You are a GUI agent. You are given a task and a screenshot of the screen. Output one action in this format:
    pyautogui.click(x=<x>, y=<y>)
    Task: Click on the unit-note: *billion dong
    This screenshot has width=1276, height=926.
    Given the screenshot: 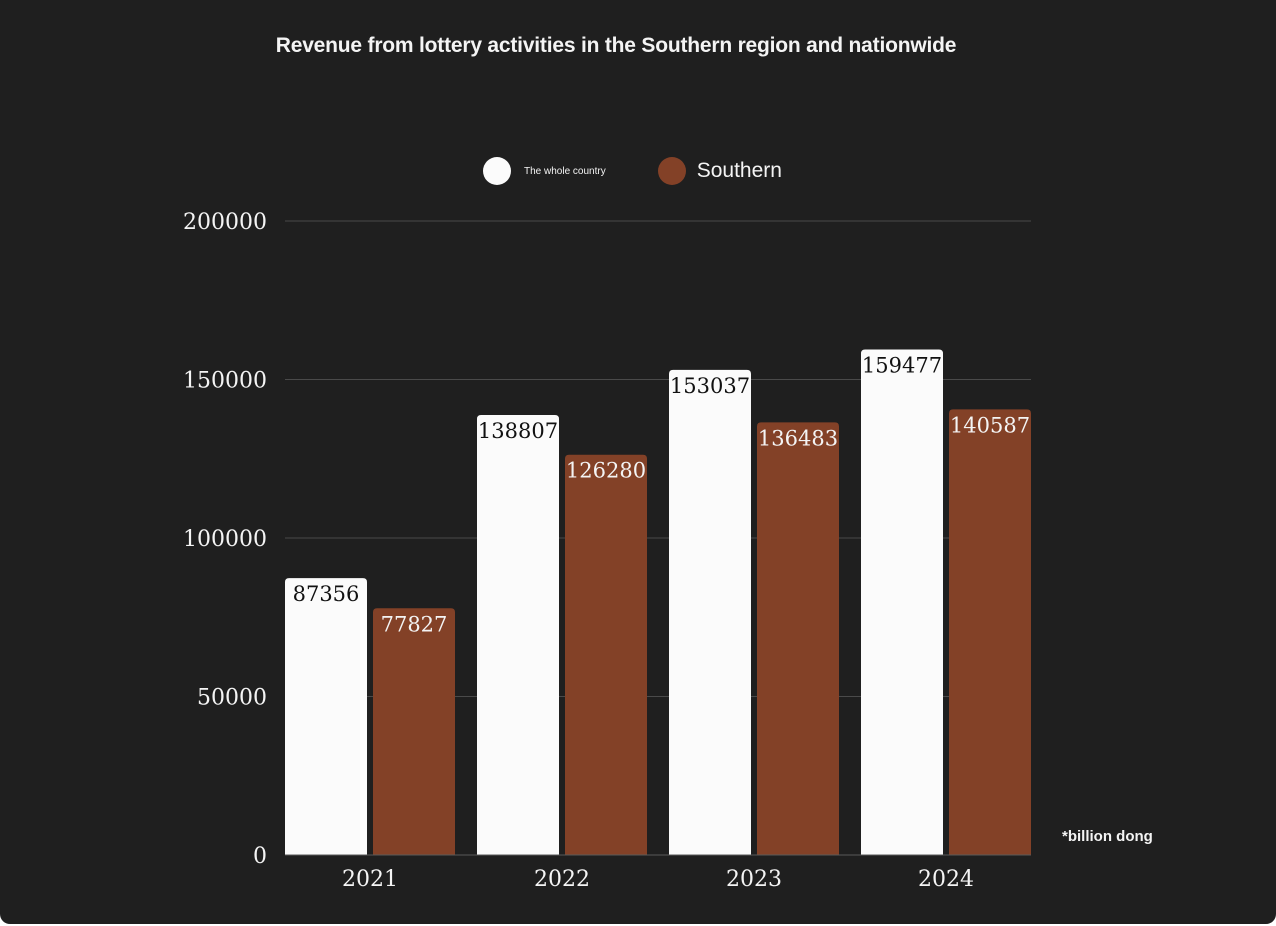 What is the action you would take?
    pyautogui.click(x=1107, y=836)
    